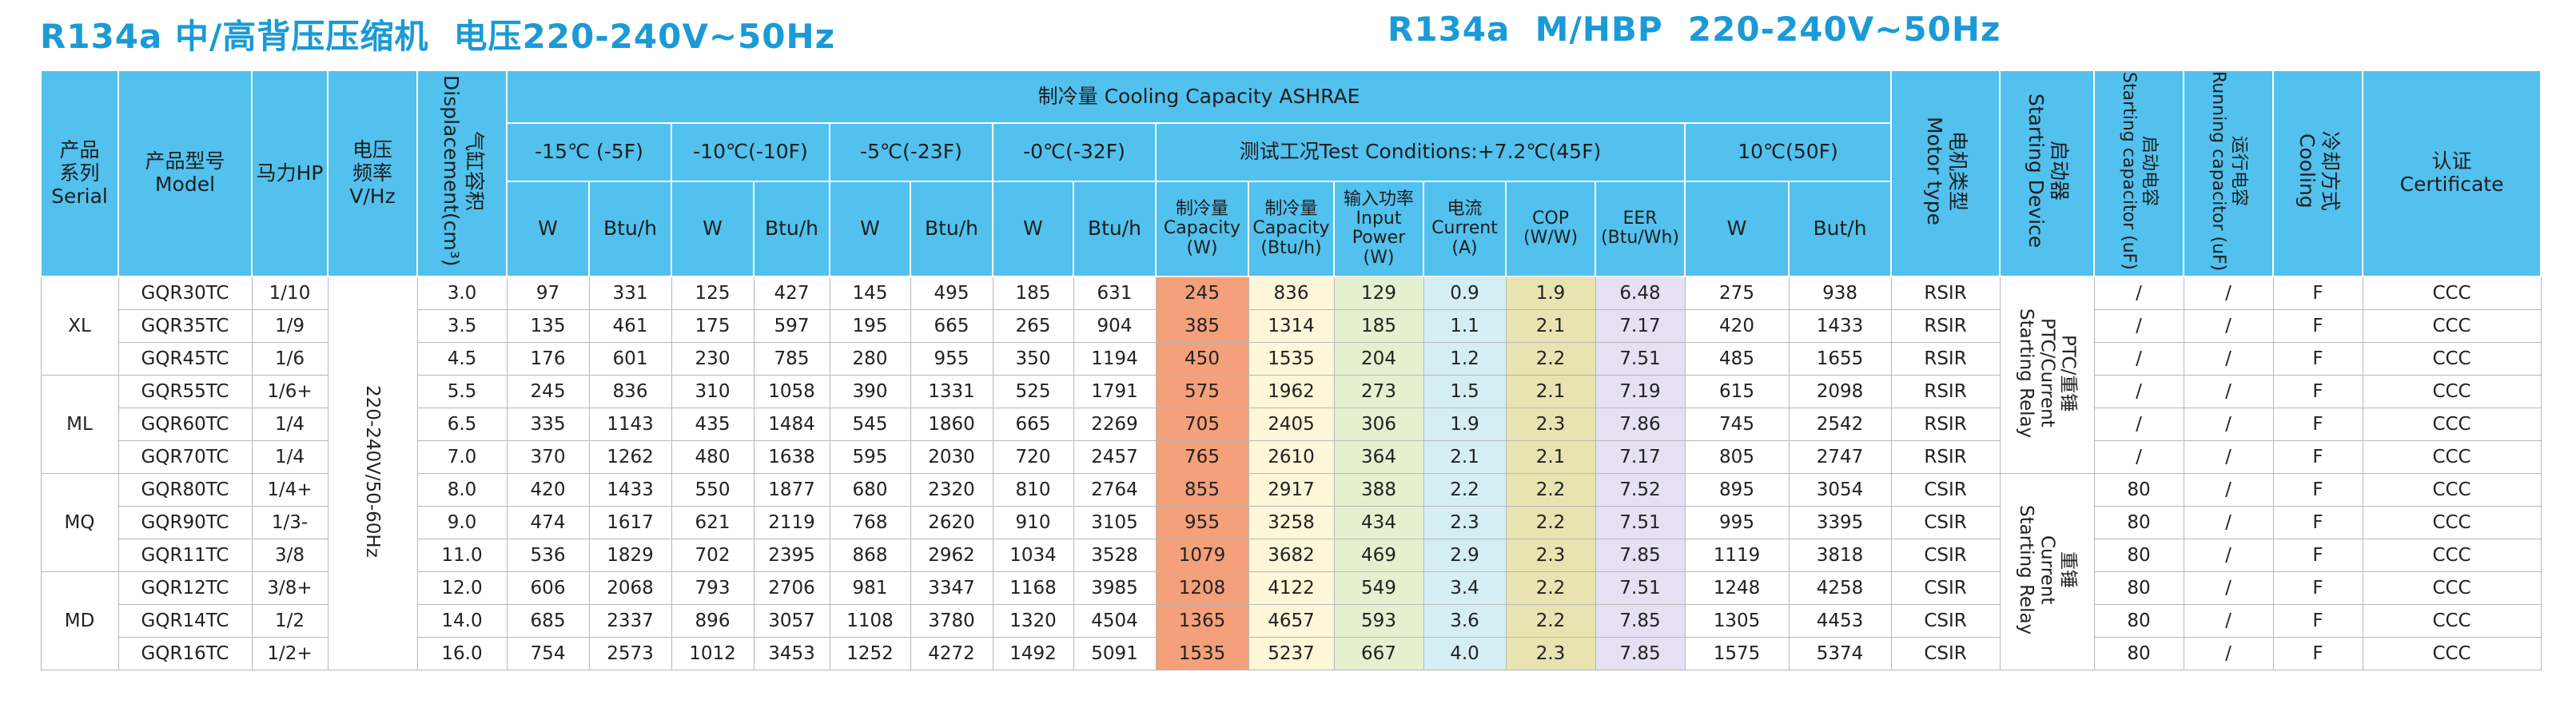 The width and height of the screenshot is (2576, 704). Describe the element at coordinates (1115, 293) in the screenshot. I see `table-cell: 631` at that location.